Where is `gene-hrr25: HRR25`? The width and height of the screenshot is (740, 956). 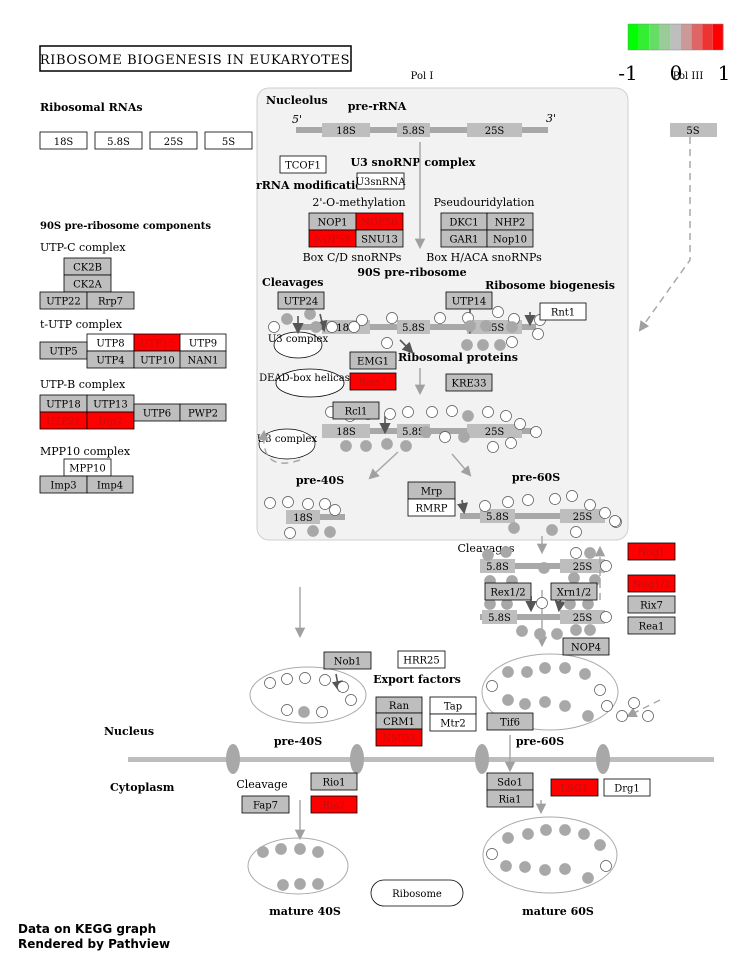 gene-hrr25: HRR25 is located at coordinates (421, 659).